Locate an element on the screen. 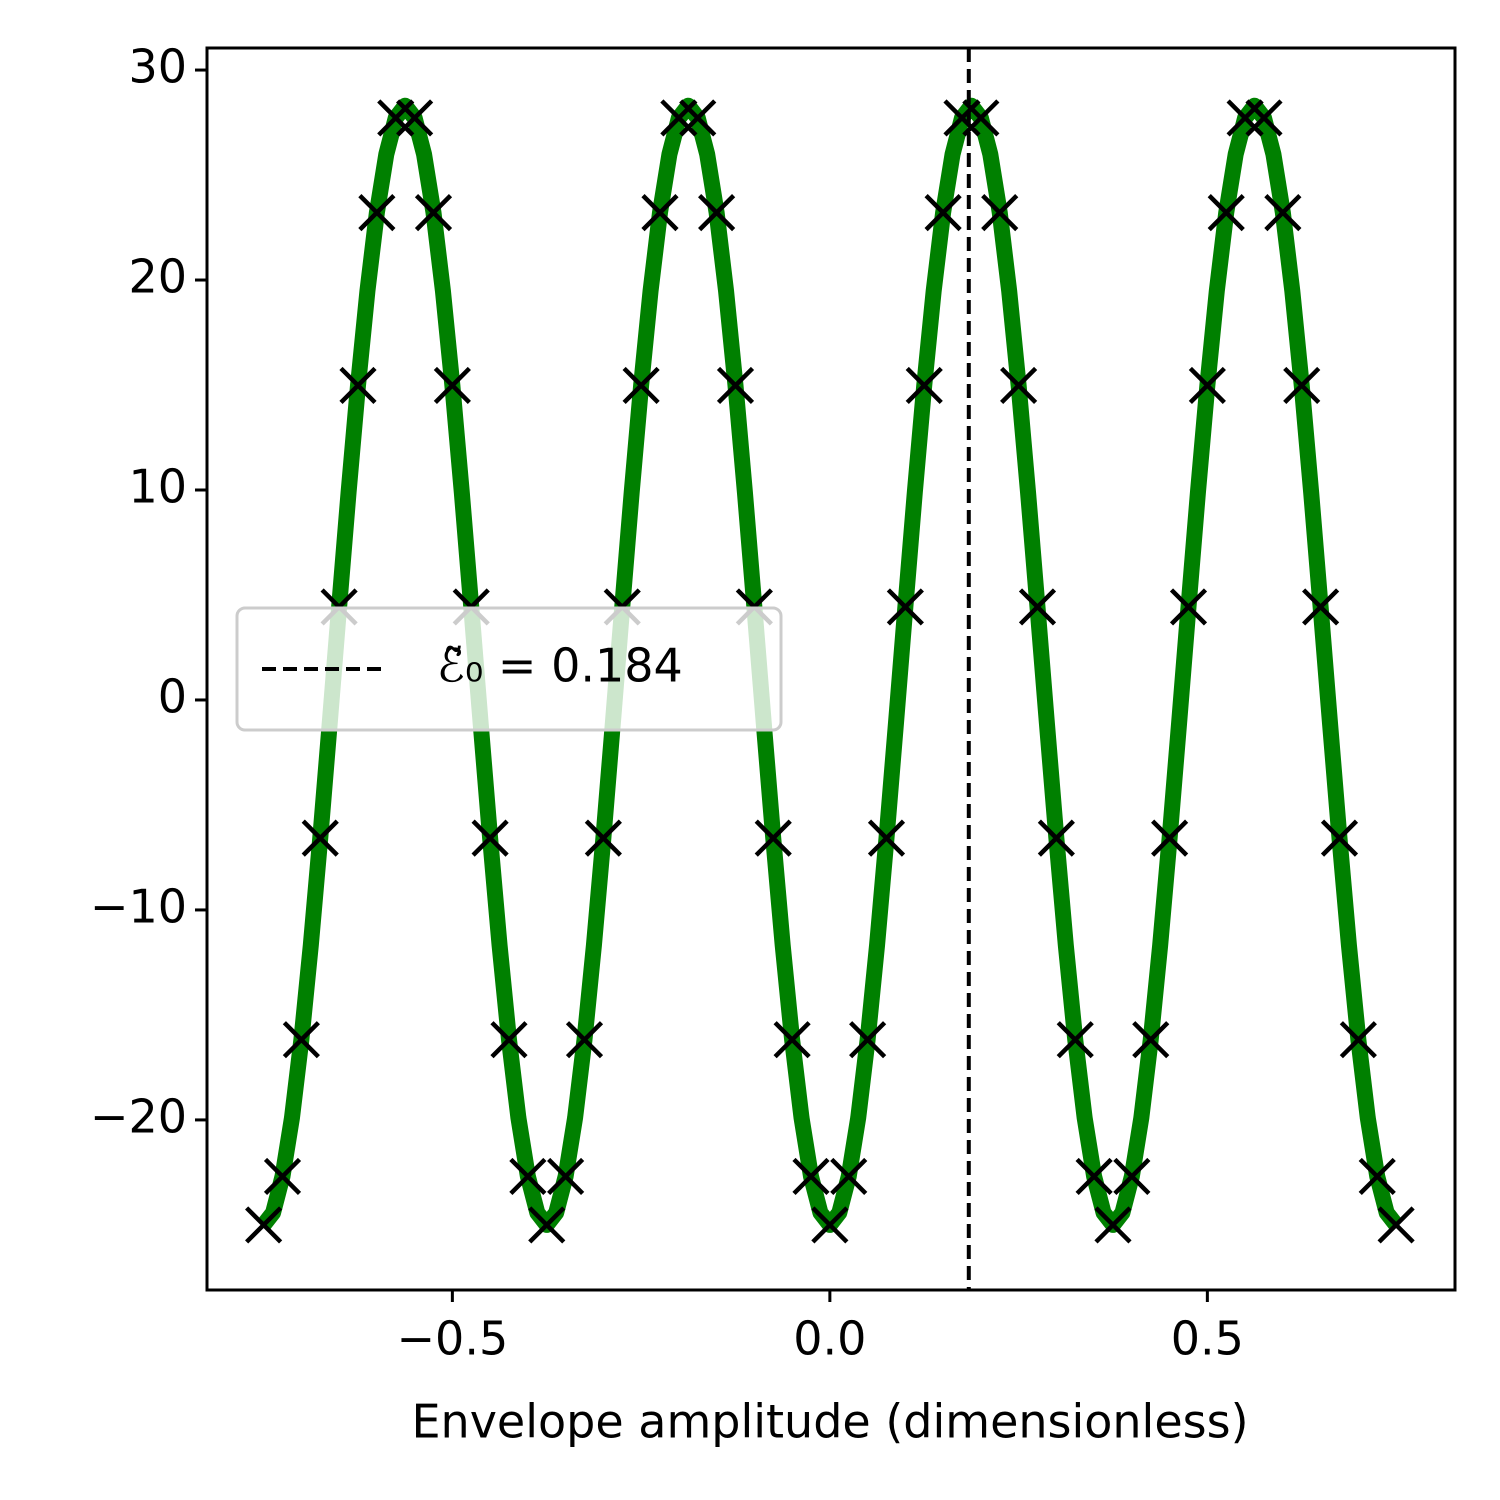  y-tick-label: −20 is located at coordinates (138, 1116).